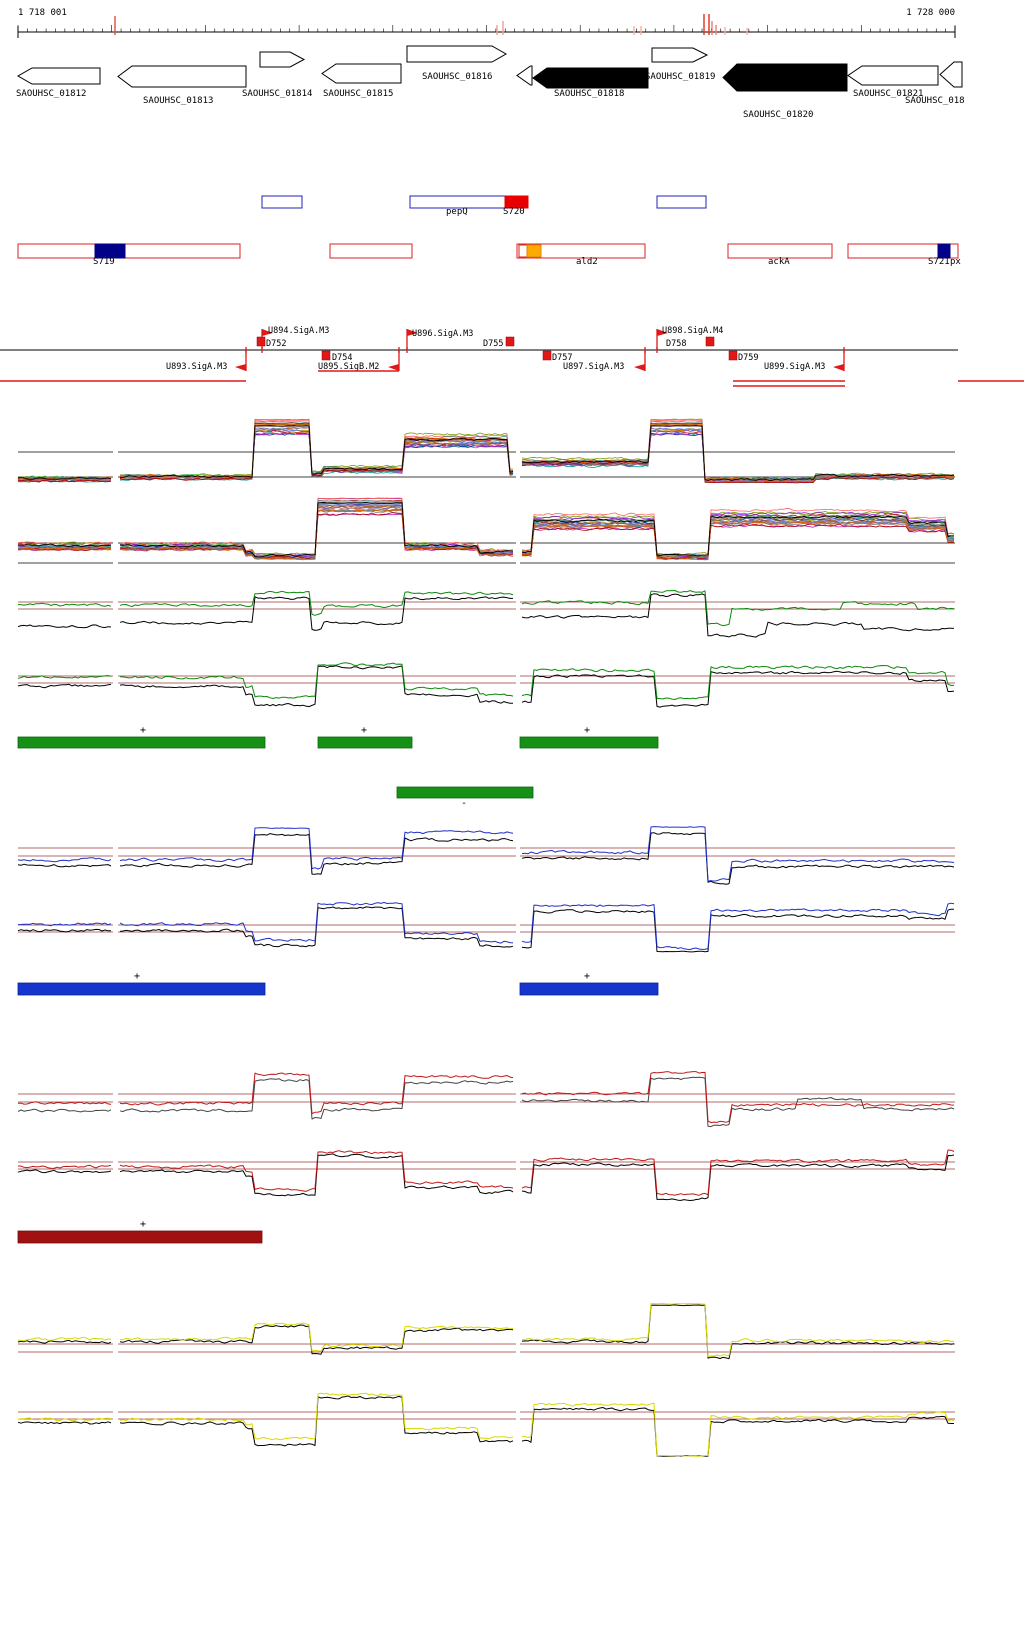 The width and height of the screenshot is (1024, 1640). What do you see at coordinates (457, 212) in the screenshot?
I see `tu-label: pepQ` at bounding box center [457, 212].